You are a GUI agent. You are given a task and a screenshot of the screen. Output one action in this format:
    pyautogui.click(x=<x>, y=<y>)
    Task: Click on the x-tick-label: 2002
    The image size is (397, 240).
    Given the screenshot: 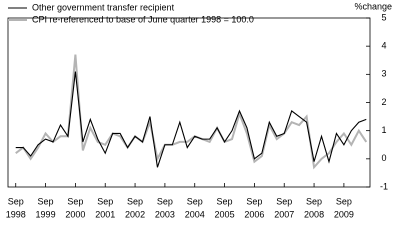 What is the action you would take?
    pyautogui.click(x=135, y=214)
    